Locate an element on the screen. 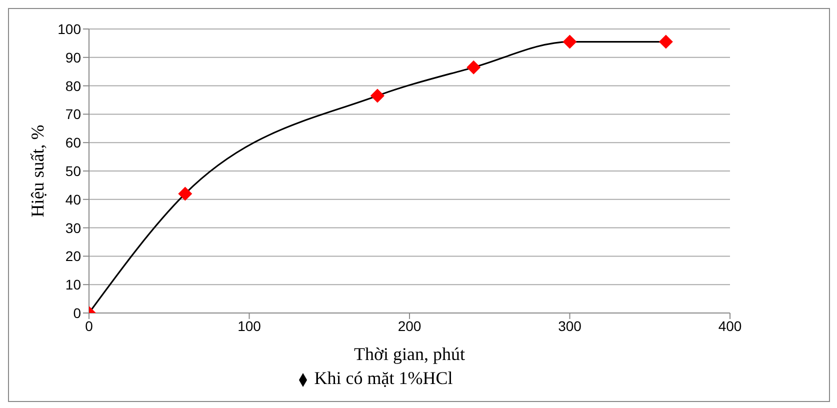 This screenshot has width=837, height=408. x-tick-label: 0 is located at coordinates (89, 326).